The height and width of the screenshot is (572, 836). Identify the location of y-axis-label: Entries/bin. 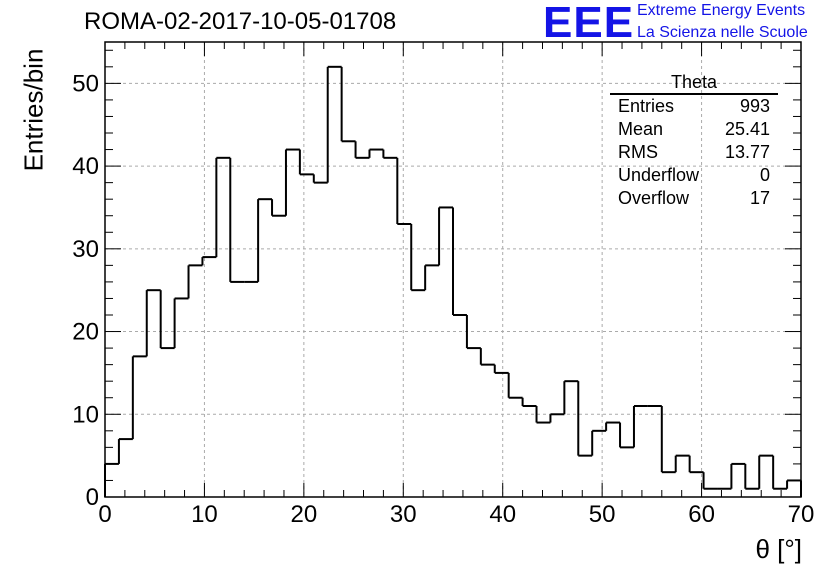
(33, 110).